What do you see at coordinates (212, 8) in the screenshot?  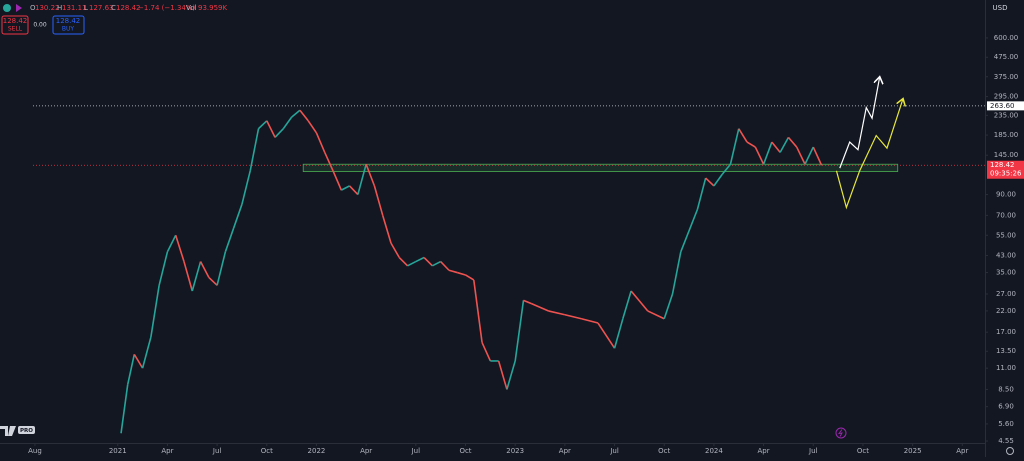 I see `legend-text: 93.959K` at bounding box center [212, 8].